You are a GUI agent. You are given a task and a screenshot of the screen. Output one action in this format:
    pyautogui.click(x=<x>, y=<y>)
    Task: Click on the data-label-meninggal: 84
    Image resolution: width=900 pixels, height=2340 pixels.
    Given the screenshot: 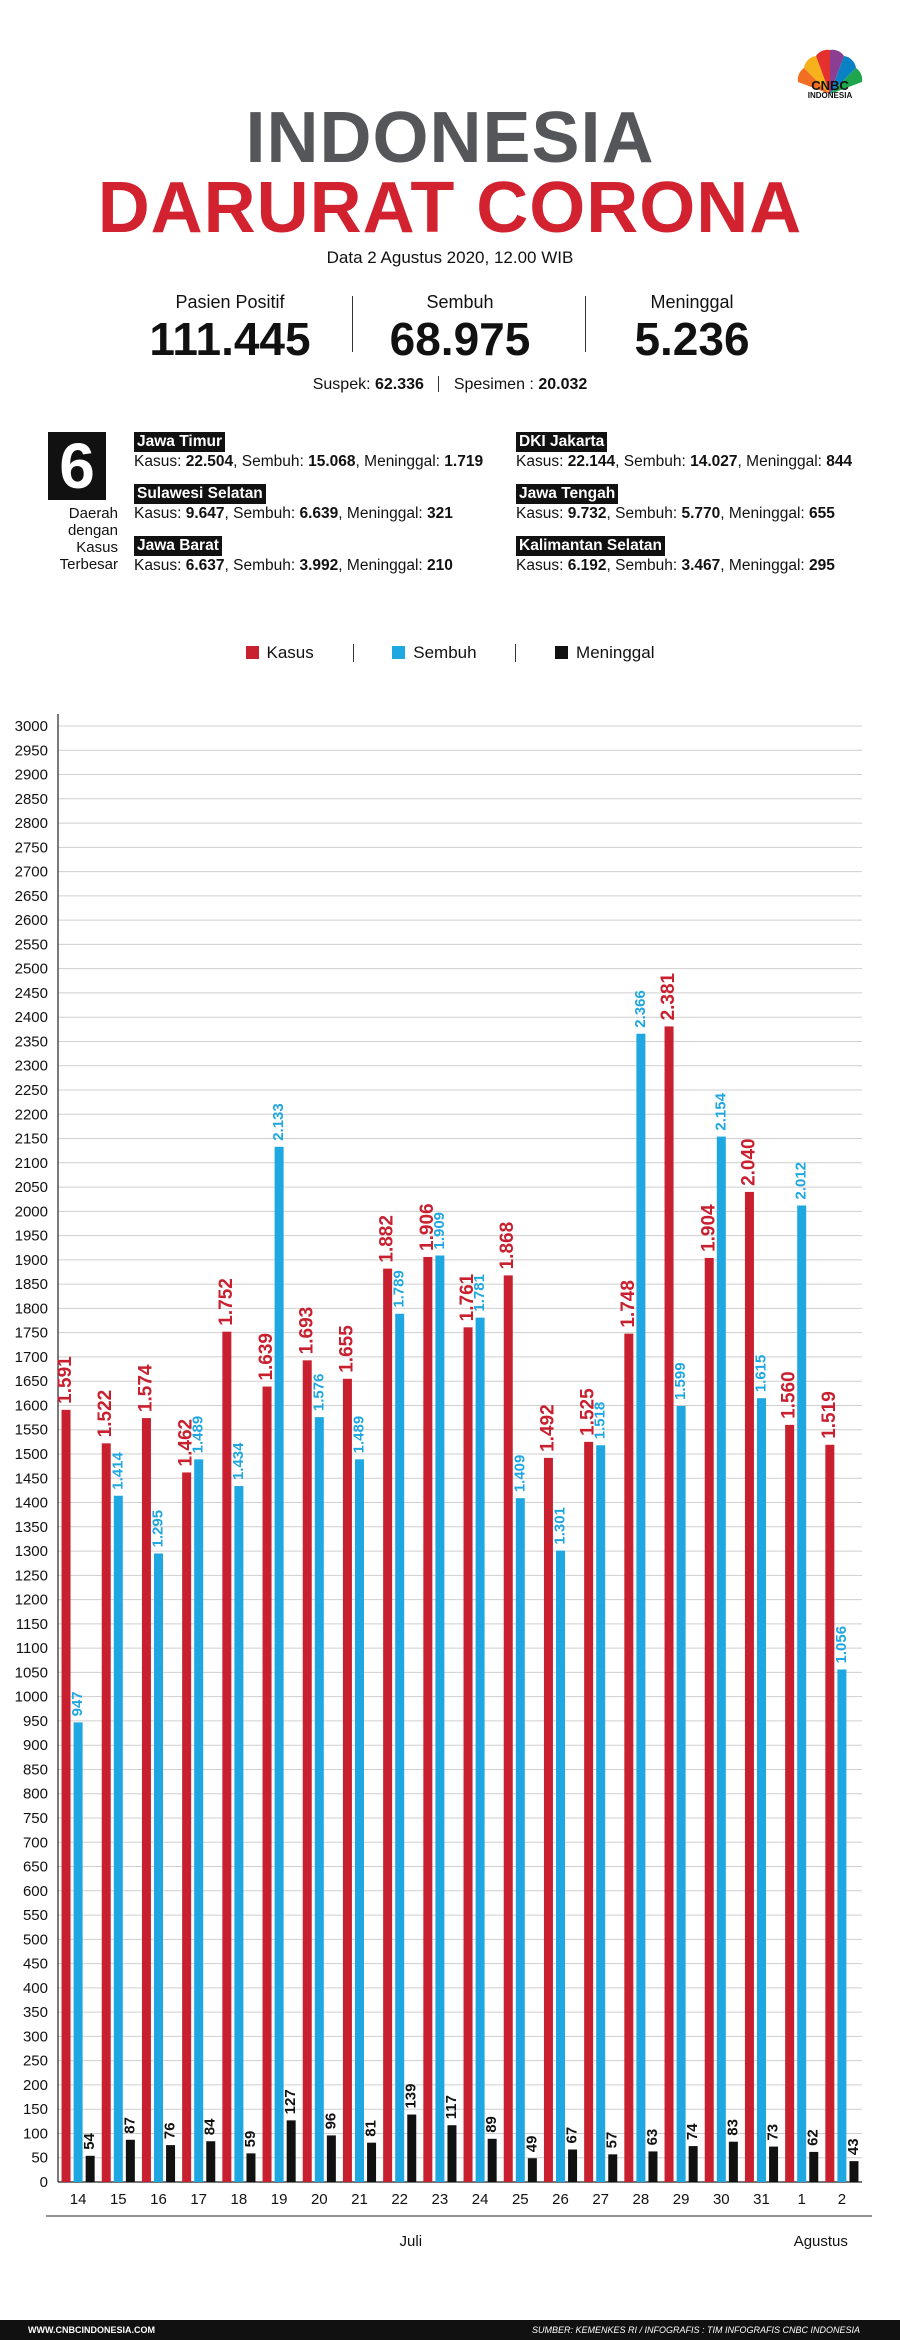 What is the action you would take?
    pyautogui.click(x=210, y=2126)
    